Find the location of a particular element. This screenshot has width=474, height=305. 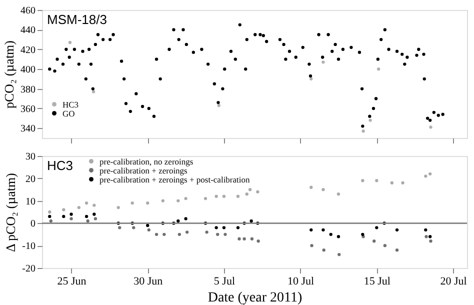

y-tick-label: 340 is located at coordinates (28, 129).